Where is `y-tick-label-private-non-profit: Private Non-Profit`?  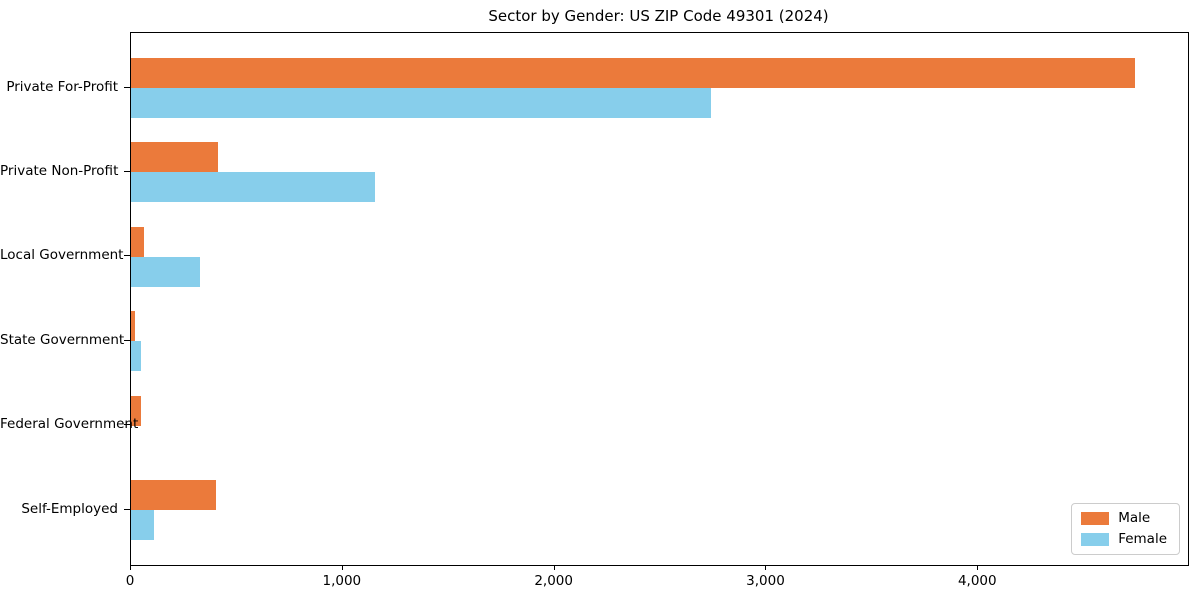 y-tick-label-private-non-profit: Private Non-Profit is located at coordinates (59, 170).